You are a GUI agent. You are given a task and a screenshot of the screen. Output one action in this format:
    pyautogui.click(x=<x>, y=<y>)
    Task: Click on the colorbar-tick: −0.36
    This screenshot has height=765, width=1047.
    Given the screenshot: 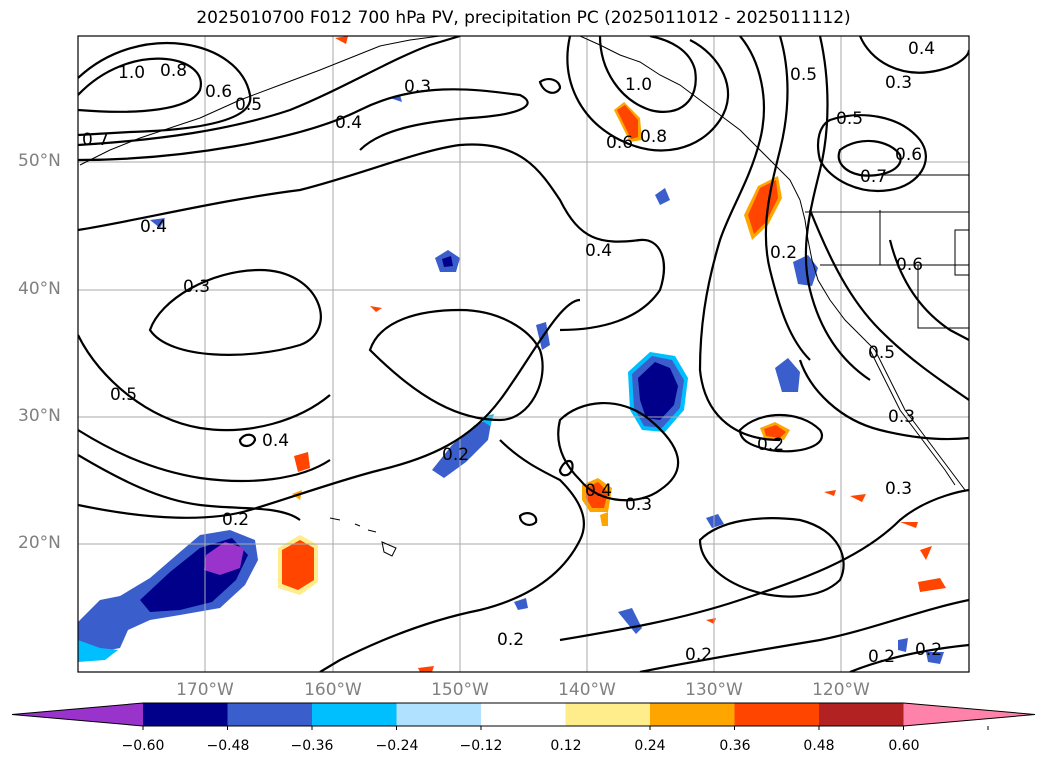 What is the action you would take?
    pyautogui.click(x=312, y=746)
    